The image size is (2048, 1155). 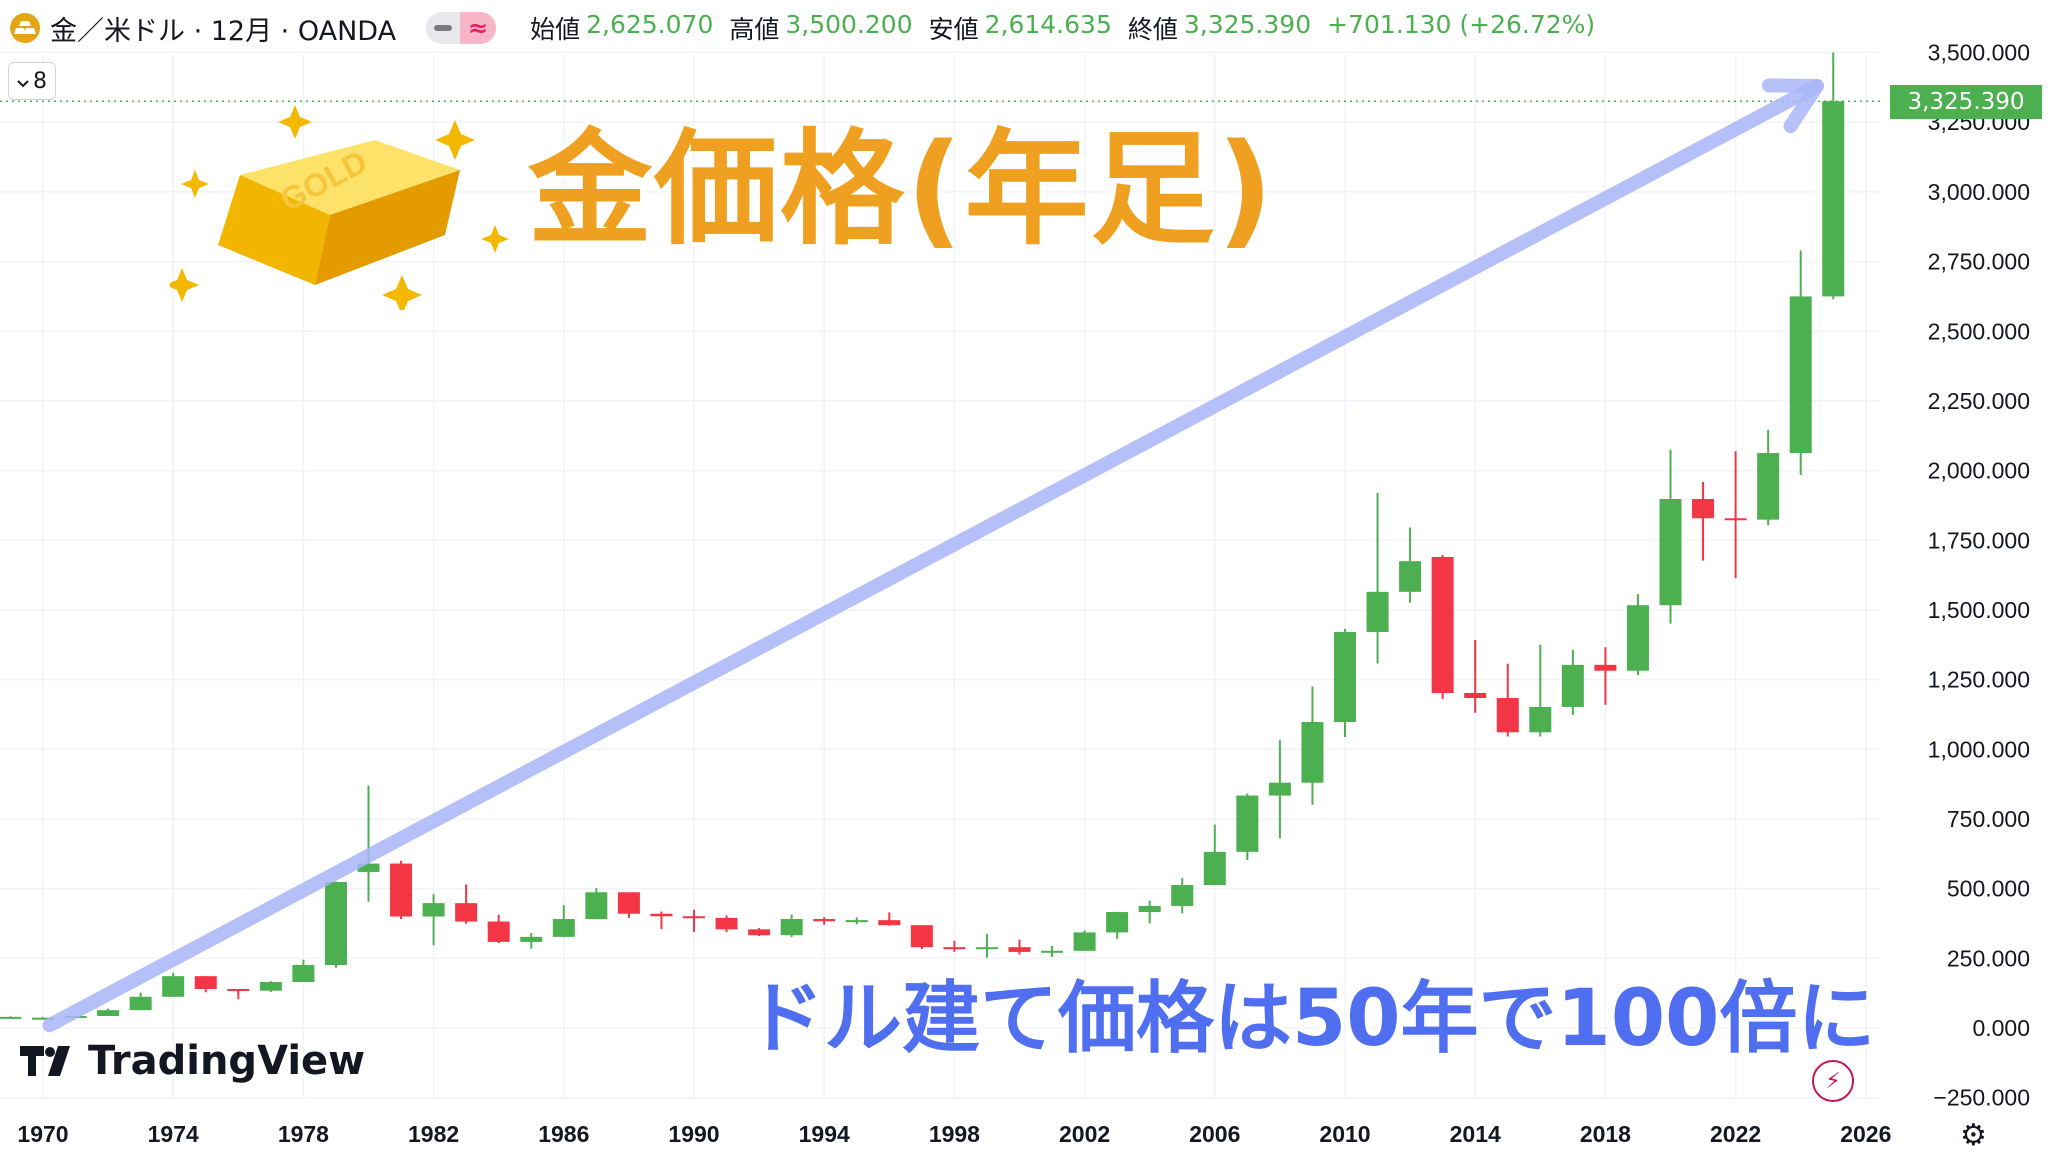 I want to click on last-price-badge: 3,325.390, so click(x=1966, y=102).